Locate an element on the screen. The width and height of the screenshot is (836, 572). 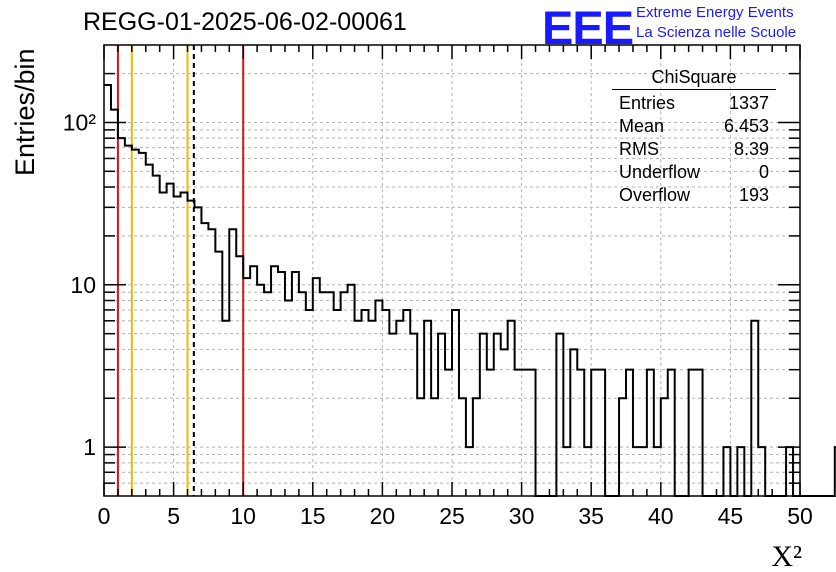
logo-subtitle-1: Extreme Energy Events is located at coordinates (715, 12).